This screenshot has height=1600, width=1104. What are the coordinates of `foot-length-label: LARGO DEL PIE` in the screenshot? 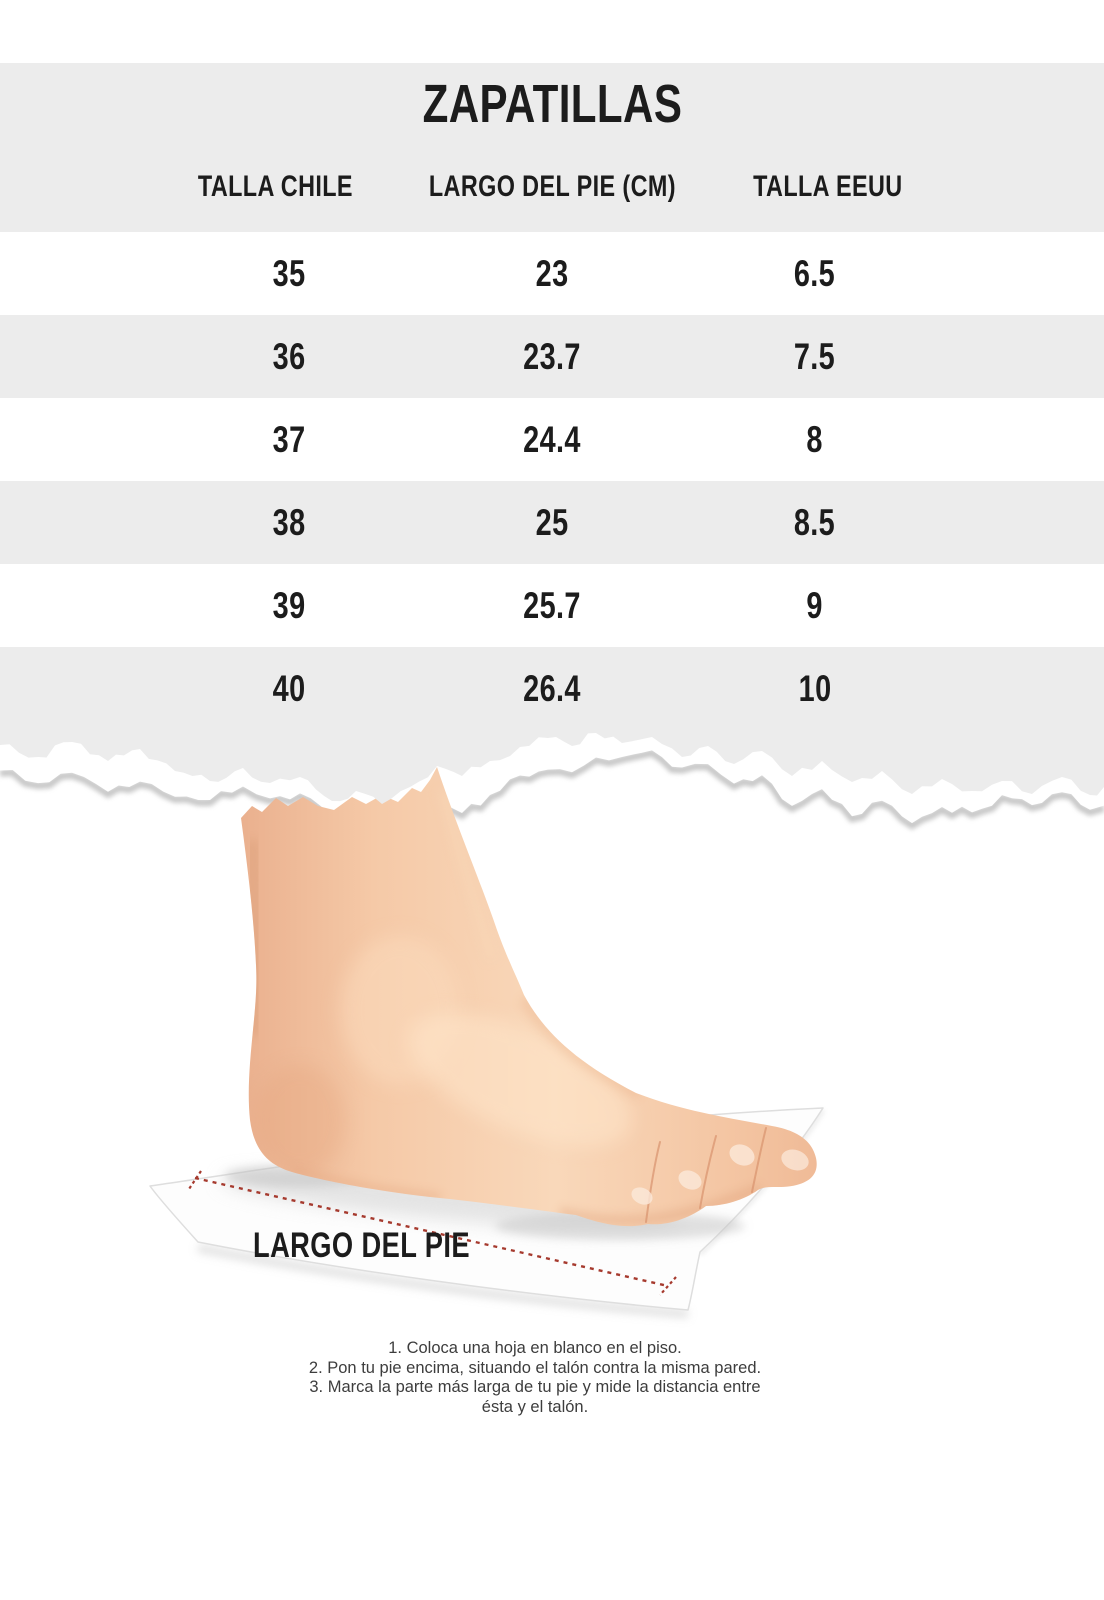 It's located at (361, 1245).